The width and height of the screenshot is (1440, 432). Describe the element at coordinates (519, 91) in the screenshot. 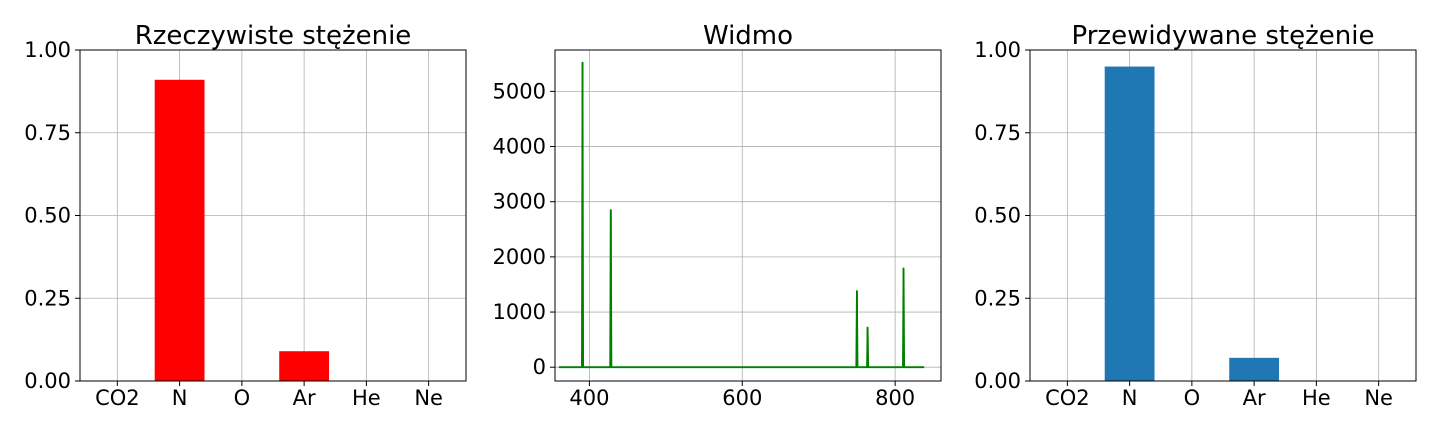

I see `y-tick-label: 5000` at that location.